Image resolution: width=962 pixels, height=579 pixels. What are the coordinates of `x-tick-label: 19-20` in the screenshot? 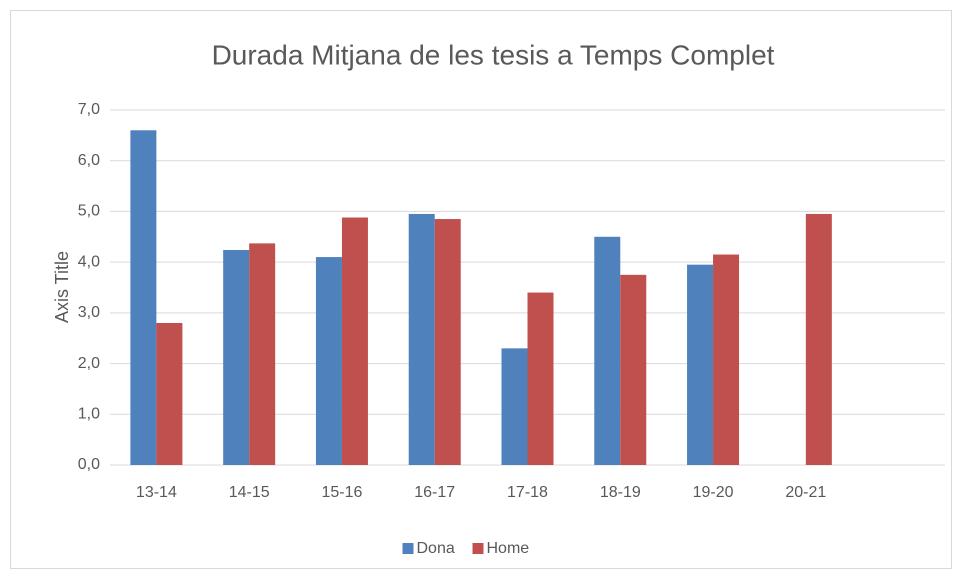 It's located at (713, 492).